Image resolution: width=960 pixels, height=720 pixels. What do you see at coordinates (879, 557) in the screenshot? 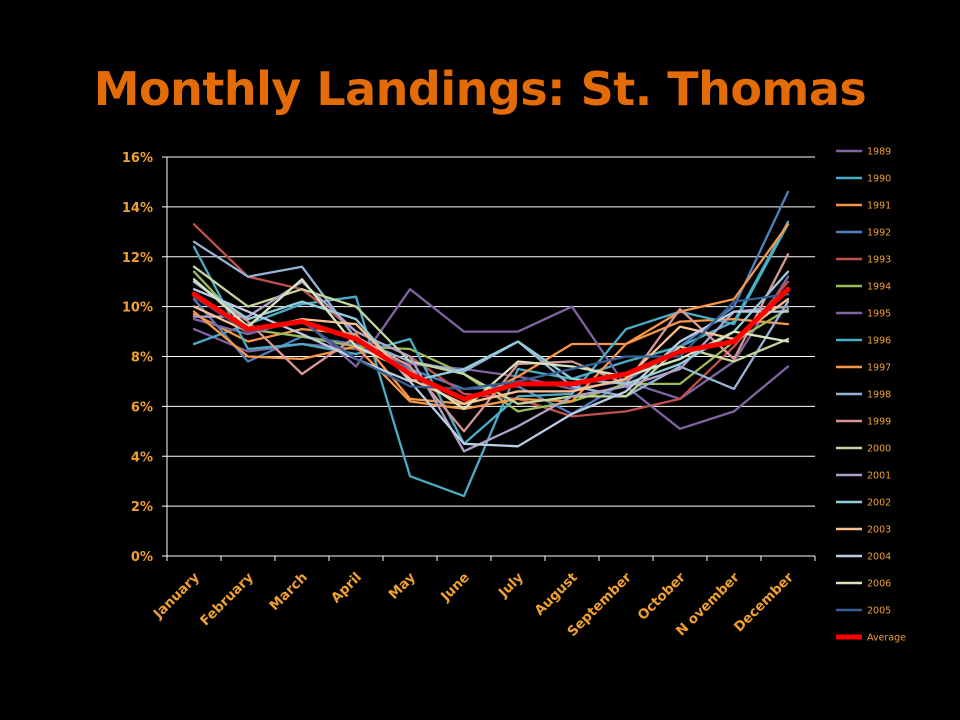
I see `legend-label: 2004` at bounding box center [879, 557].